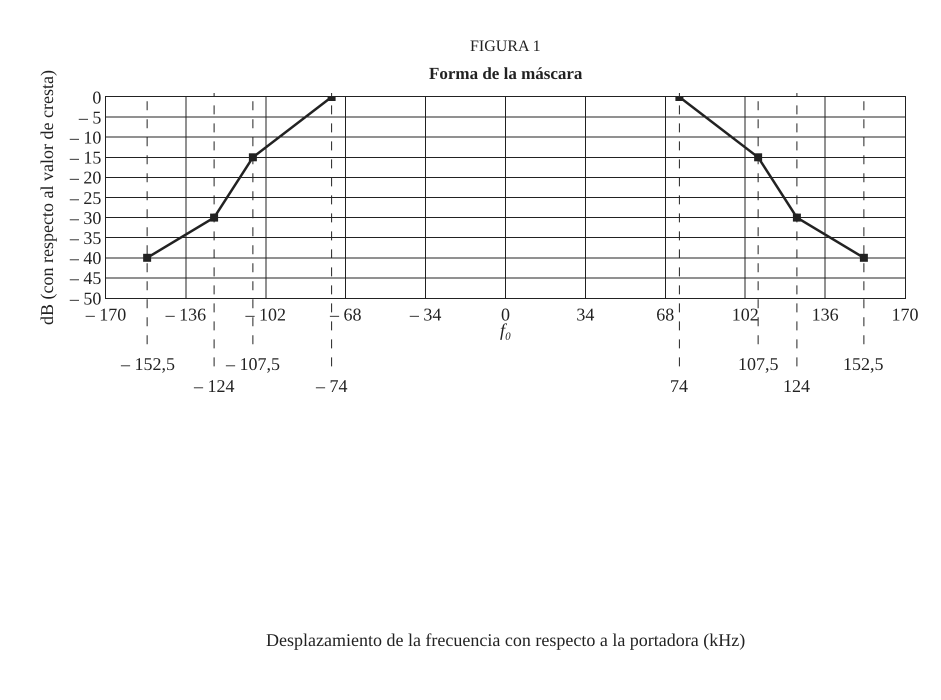 The image size is (941, 700). I want to click on x-tick-label: – 102, so click(265, 314).